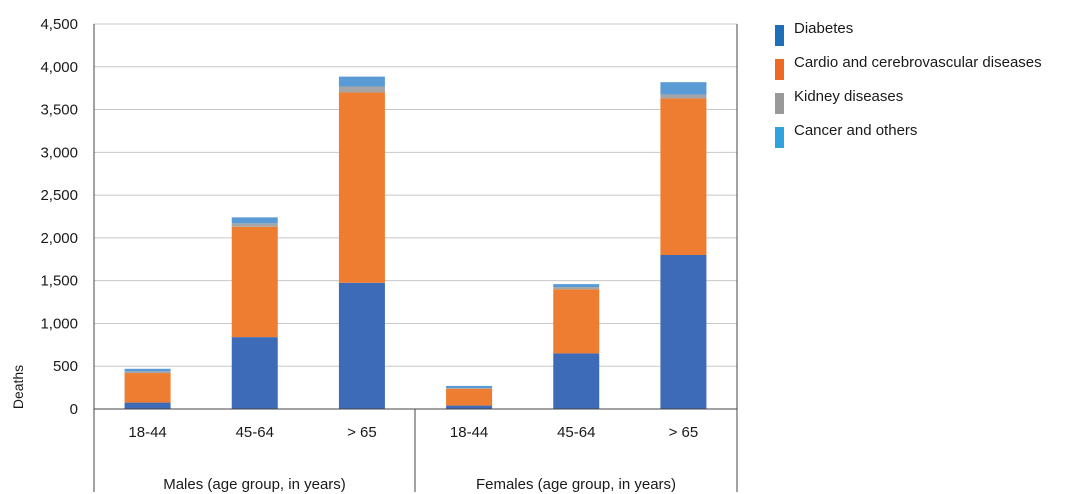  What do you see at coordinates (59, 67) in the screenshot?
I see `y-tick-label: 4,000` at bounding box center [59, 67].